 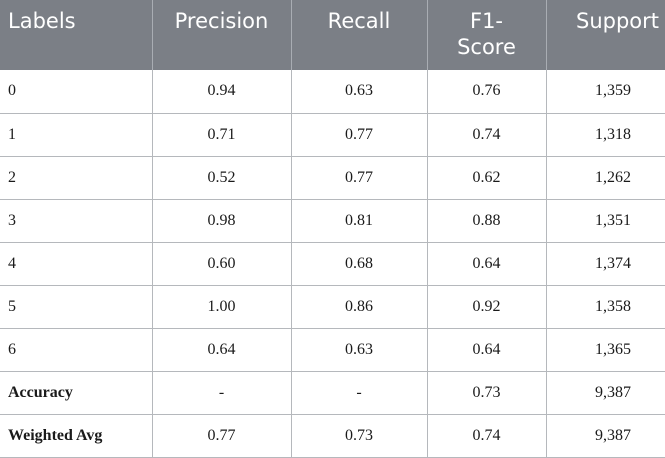 I want to click on precision-cell: 0.60, so click(x=221, y=264).